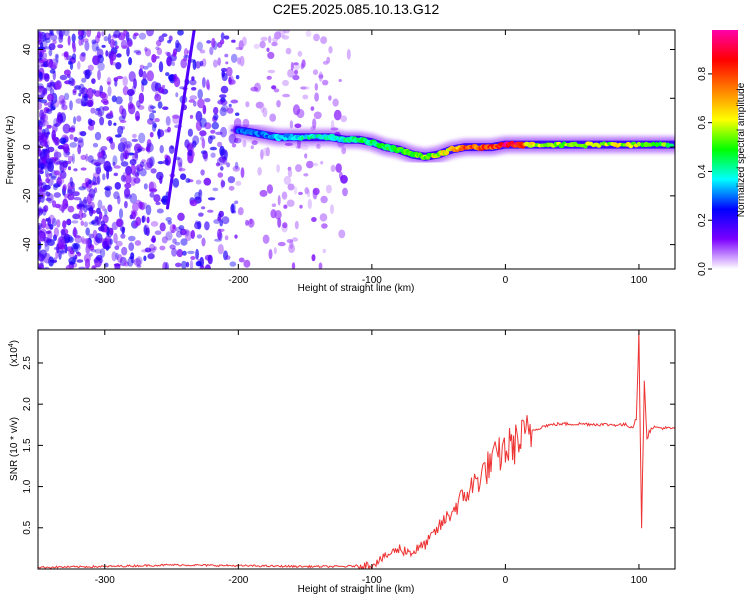 This screenshot has height=600, width=750. What do you see at coordinates (238, 280) in the screenshot?
I see `x-tick-label: -200` at bounding box center [238, 280].